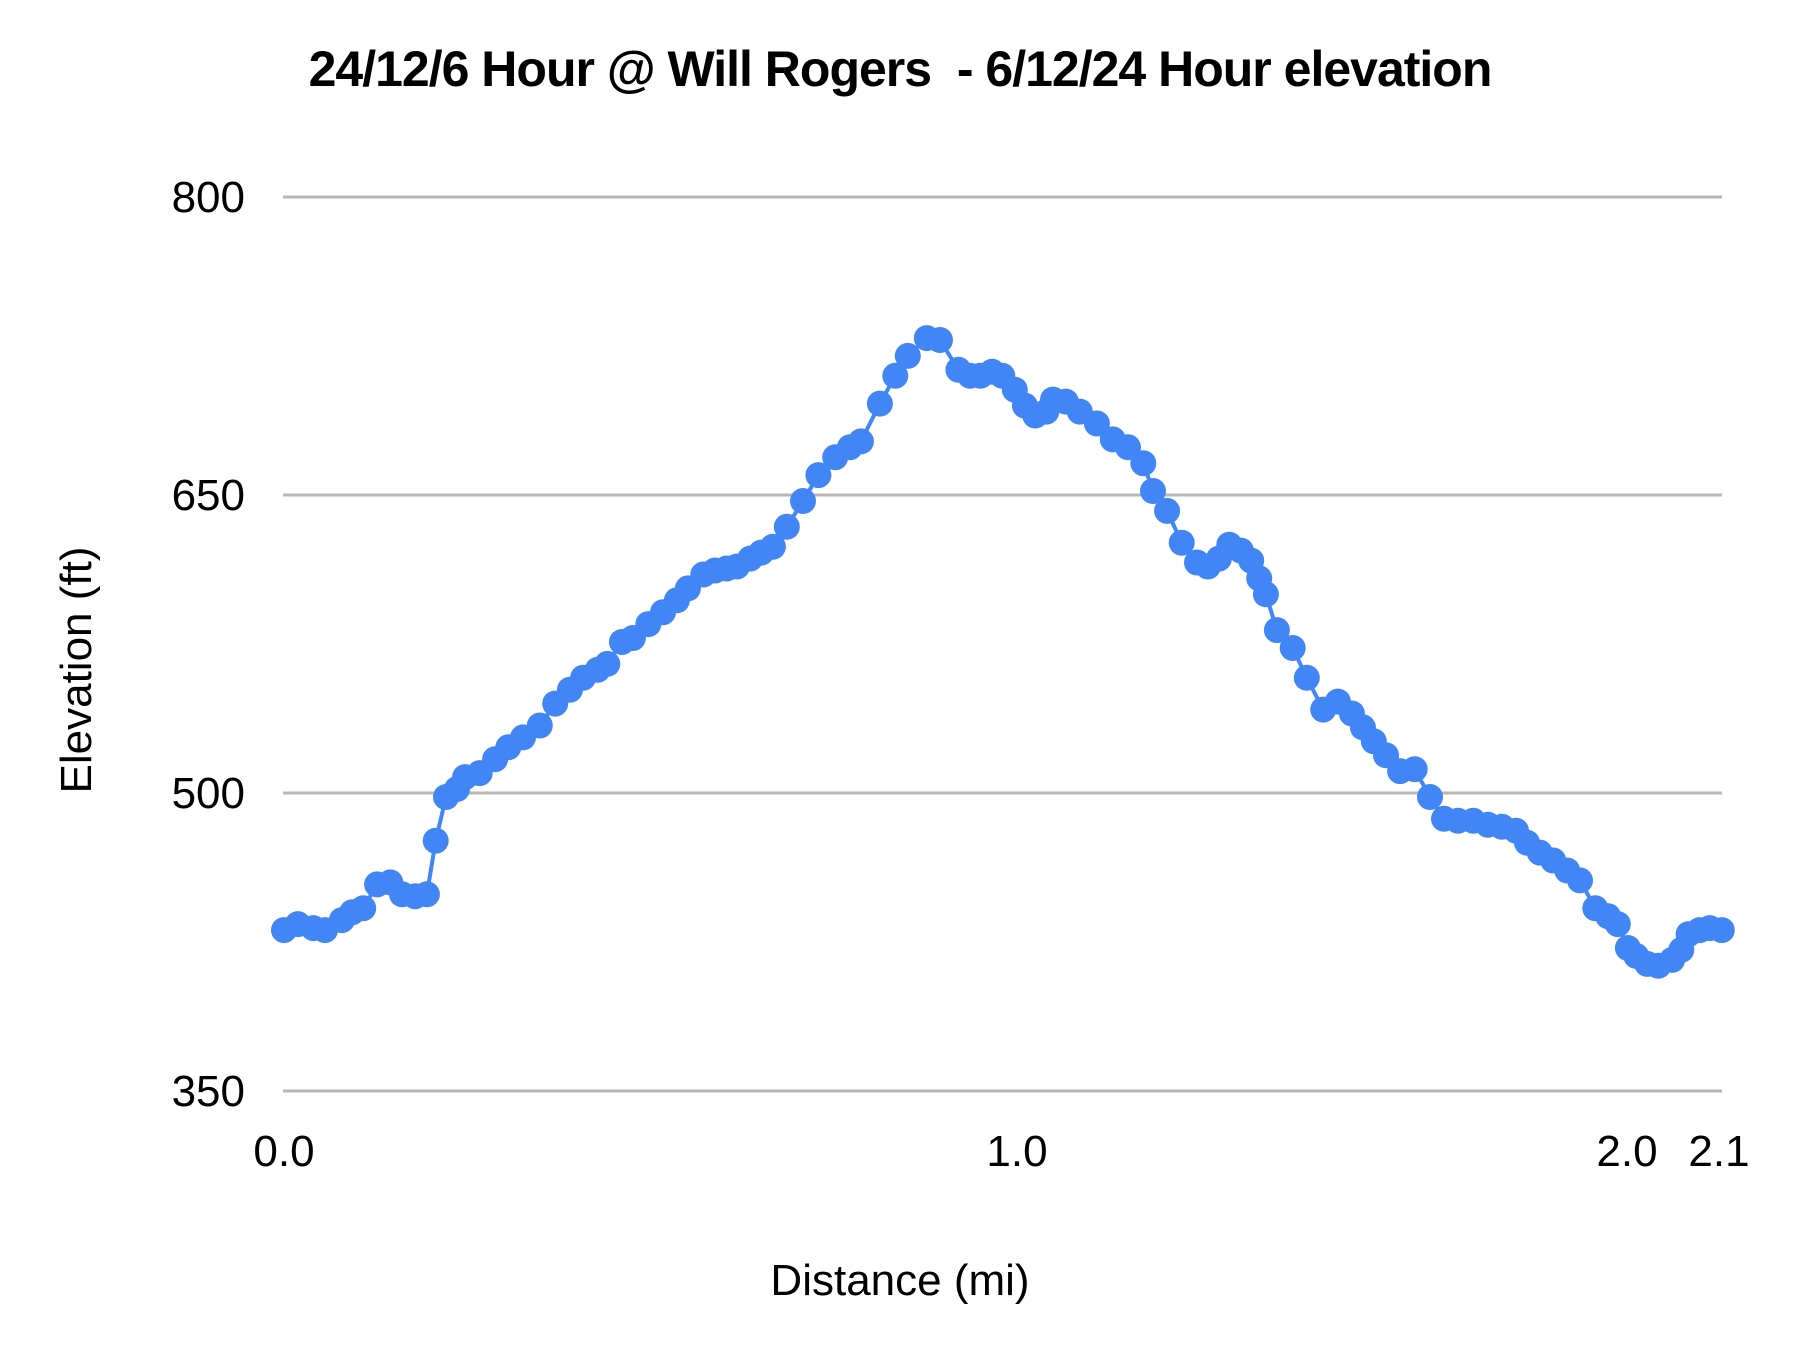 Image resolution: width=1800 pixels, height=1350 pixels. Describe the element at coordinates (1626, 1151) in the screenshot. I see `x-tick-label: 2.0` at that location.